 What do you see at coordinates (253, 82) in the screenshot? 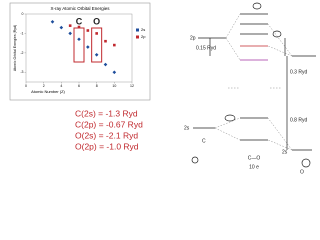
I see `correlation-lines` at bounding box center [253, 82].